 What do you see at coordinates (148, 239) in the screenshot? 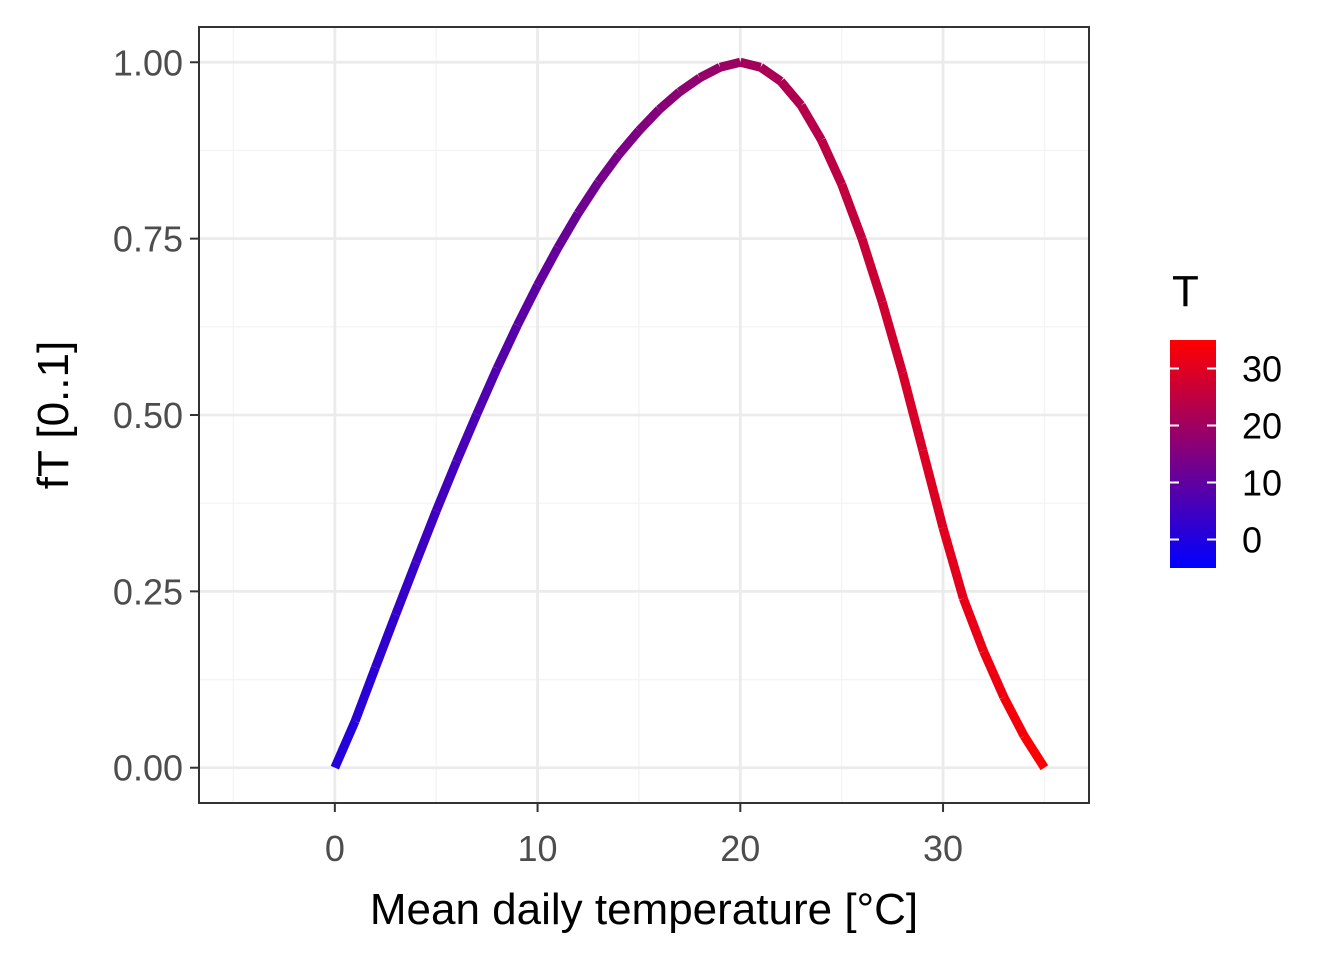
I see `y-tick-label: 0.75` at bounding box center [148, 239].